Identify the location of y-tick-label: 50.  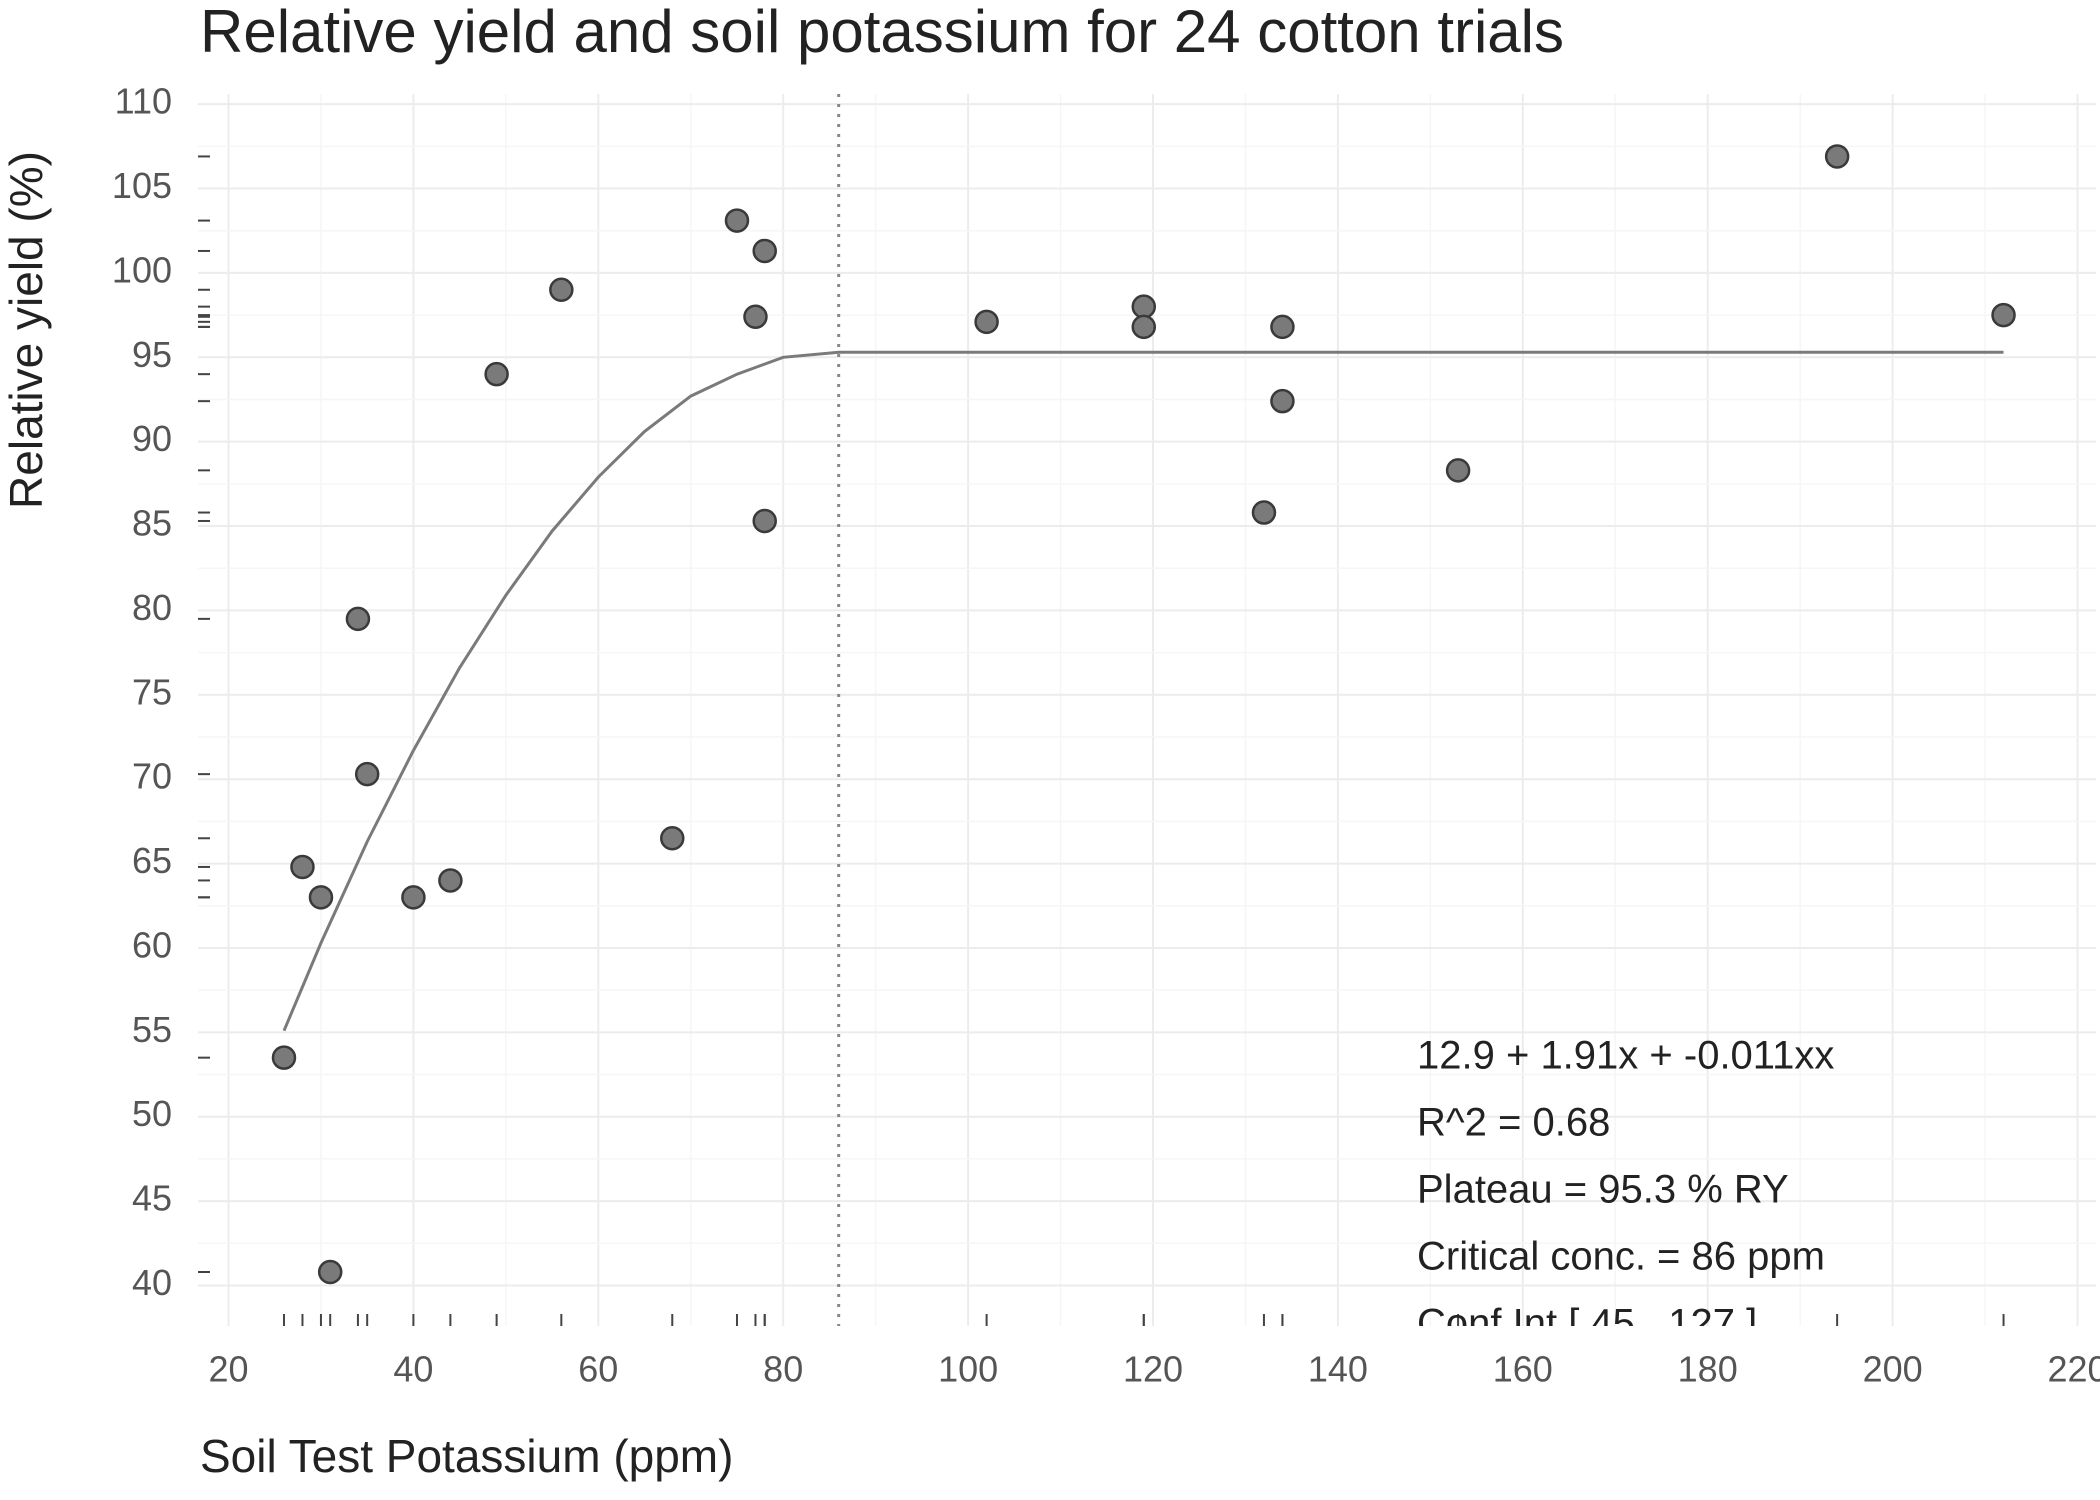
(152, 1113).